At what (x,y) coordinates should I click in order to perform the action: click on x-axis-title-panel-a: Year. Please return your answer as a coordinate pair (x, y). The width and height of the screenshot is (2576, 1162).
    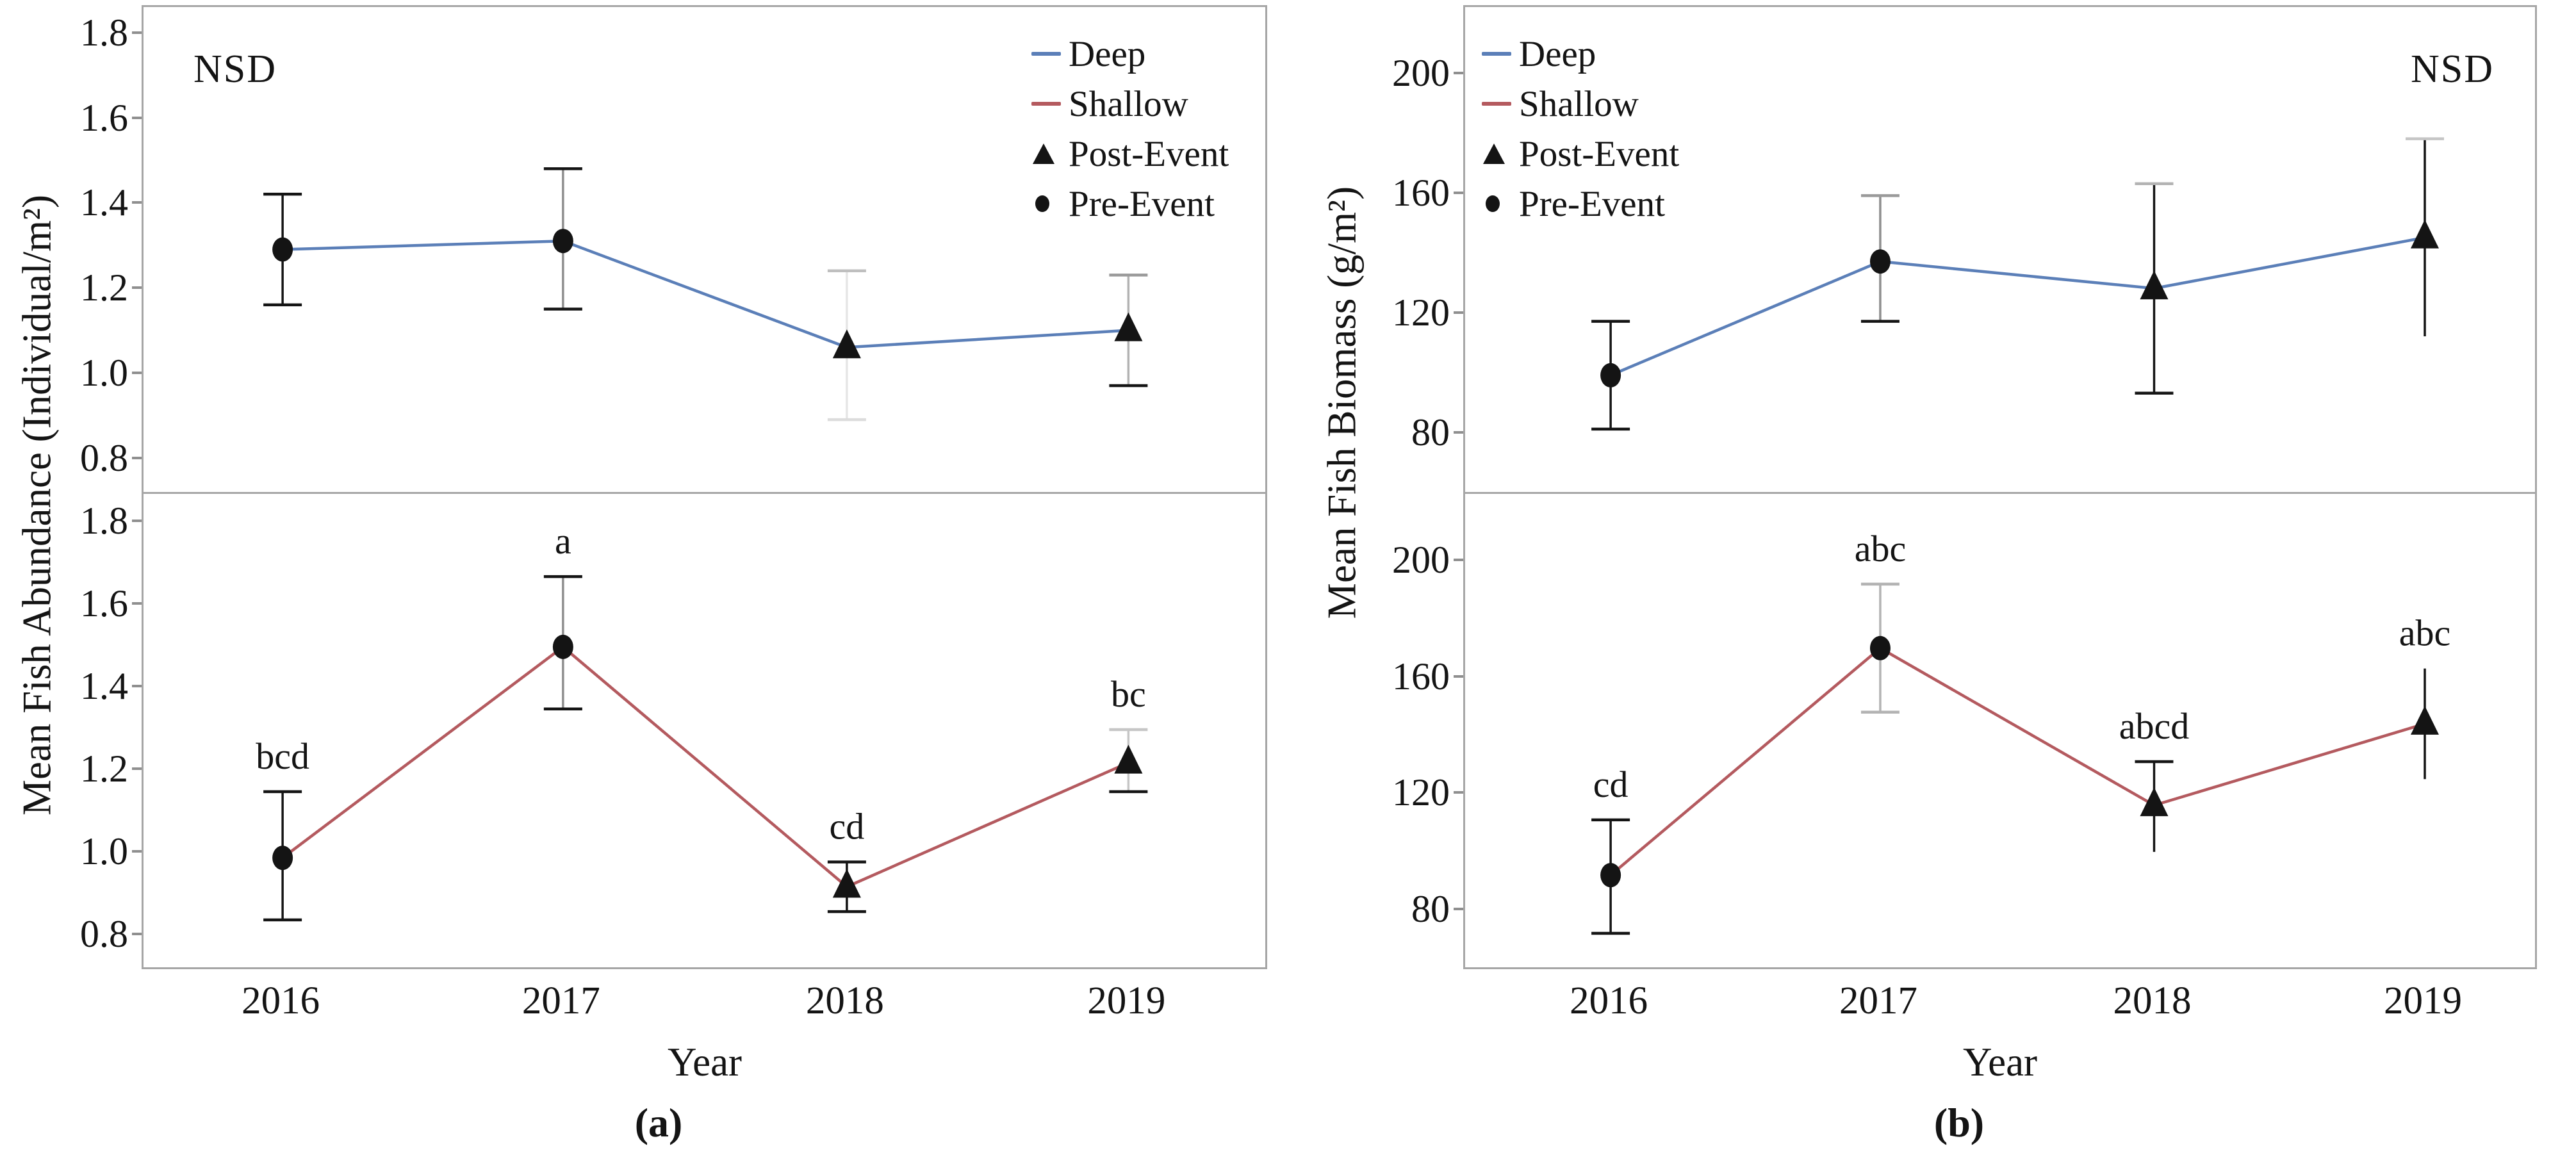
    Looking at the image, I should click on (704, 1062).